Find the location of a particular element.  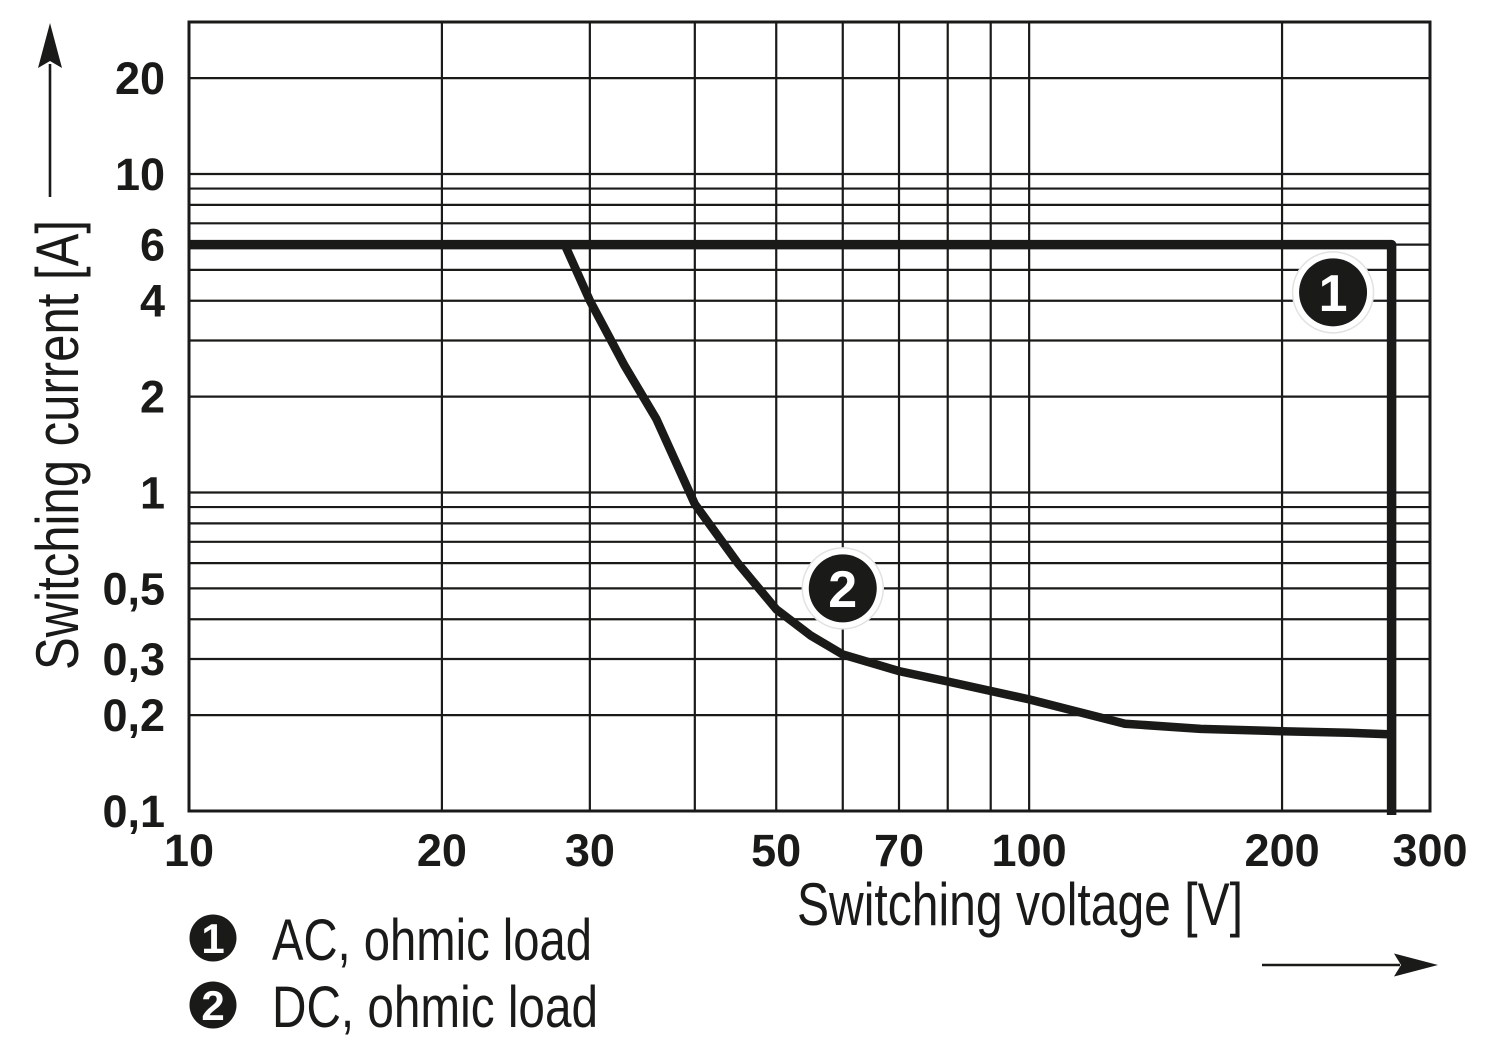

x-axis-title: Switching voltage [V] is located at coordinates (1020, 904).